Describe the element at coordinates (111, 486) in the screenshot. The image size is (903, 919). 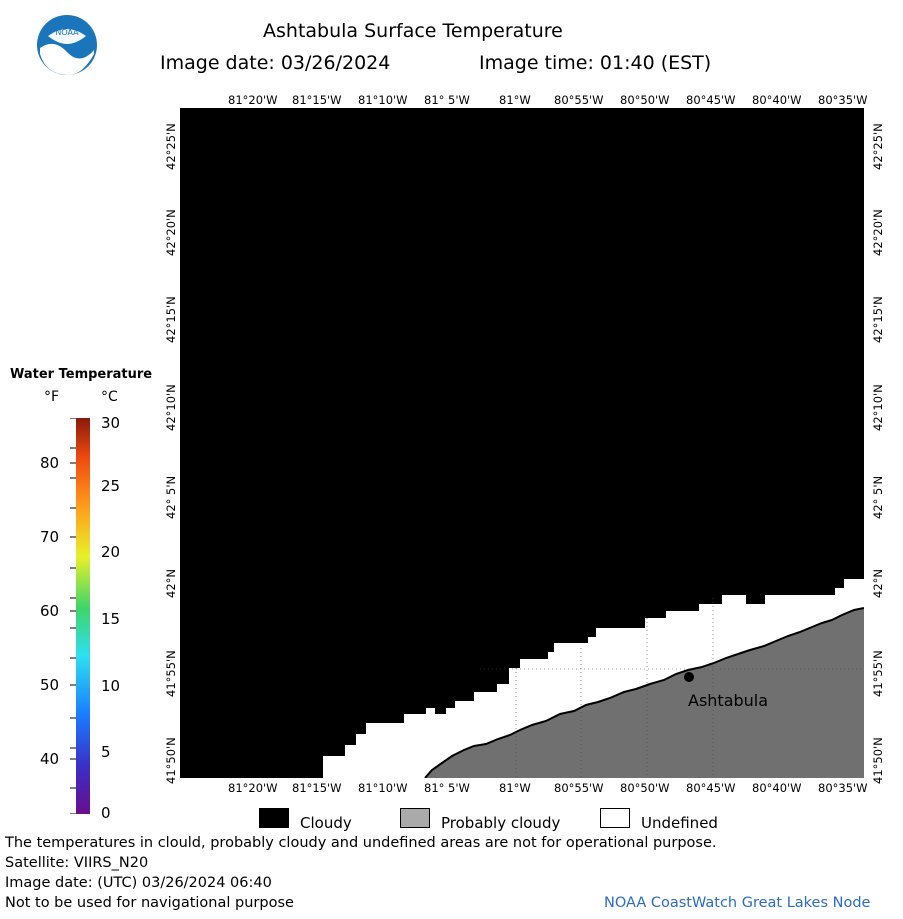
I see `c-tick: 25` at that location.